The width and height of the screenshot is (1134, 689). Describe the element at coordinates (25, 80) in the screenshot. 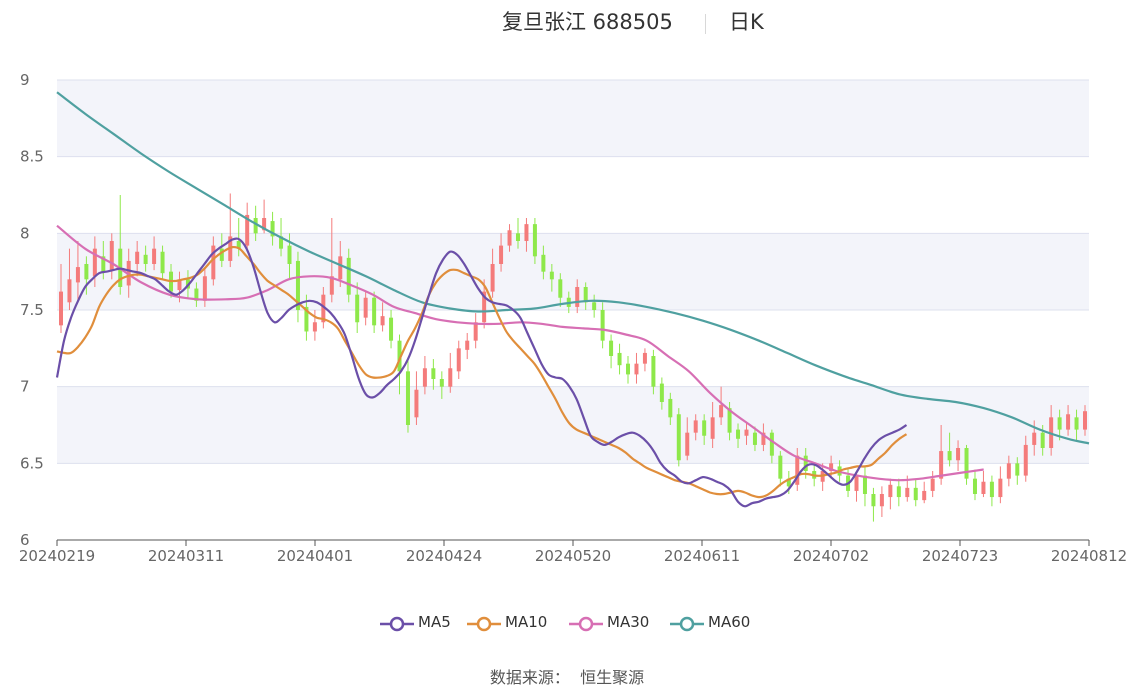

I see `y-tick-label: 9` at that location.